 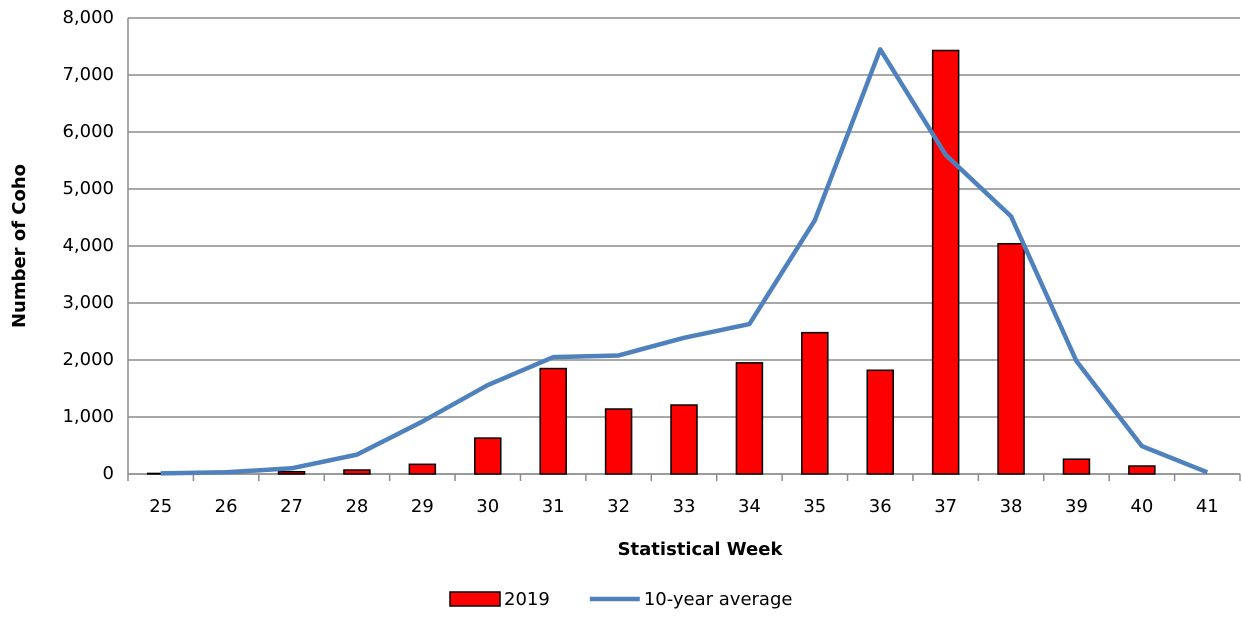 I want to click on x-tick-label: 36, so click(x=880, y=506).